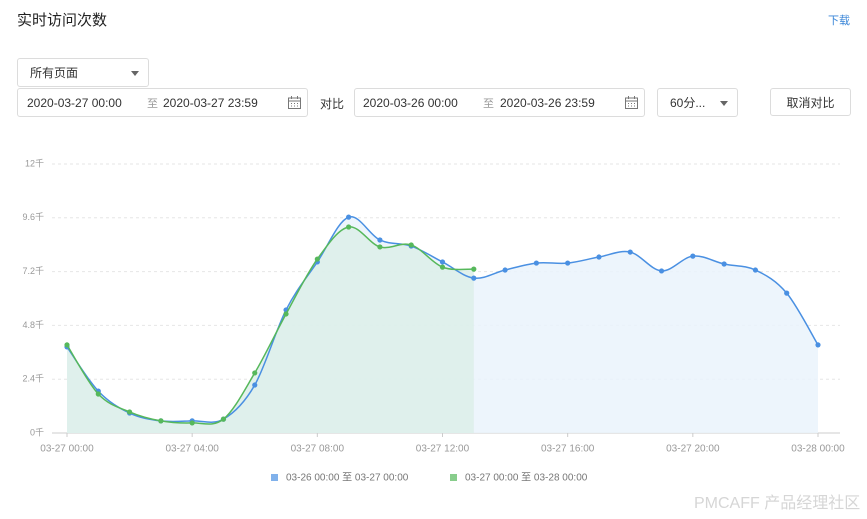 Image resolution: width=867 pixels, height=519 pixels. Describe the element at coordinates (318, 449) in the screenshot. I see `x-tick-label: 03-27 08:00` at that location.